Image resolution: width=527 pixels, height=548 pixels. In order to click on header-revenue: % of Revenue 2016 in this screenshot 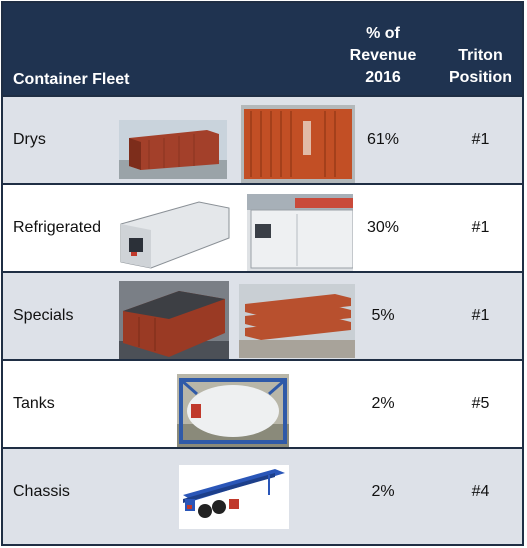, I will do `click(383, 56)`.